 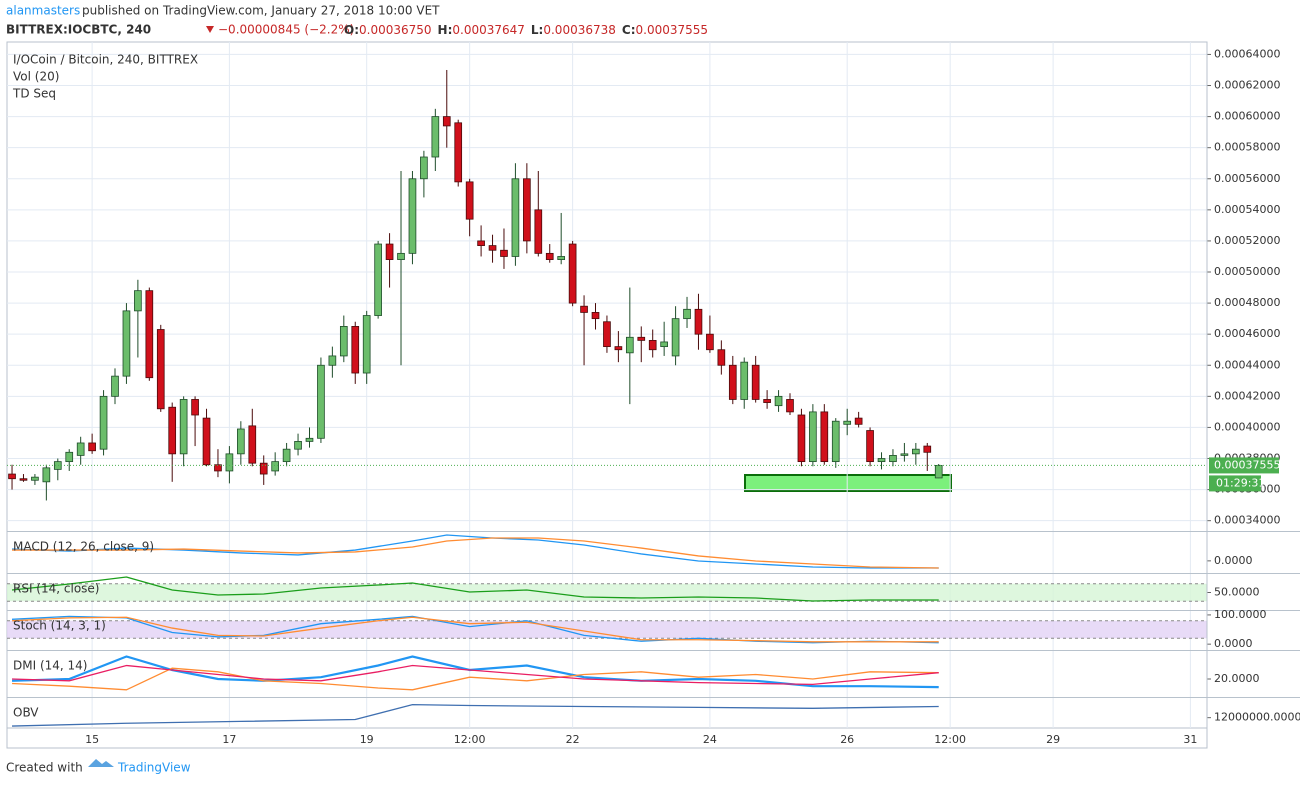 I want to click on x-tick-label: 22, so click(x=573, y=739).